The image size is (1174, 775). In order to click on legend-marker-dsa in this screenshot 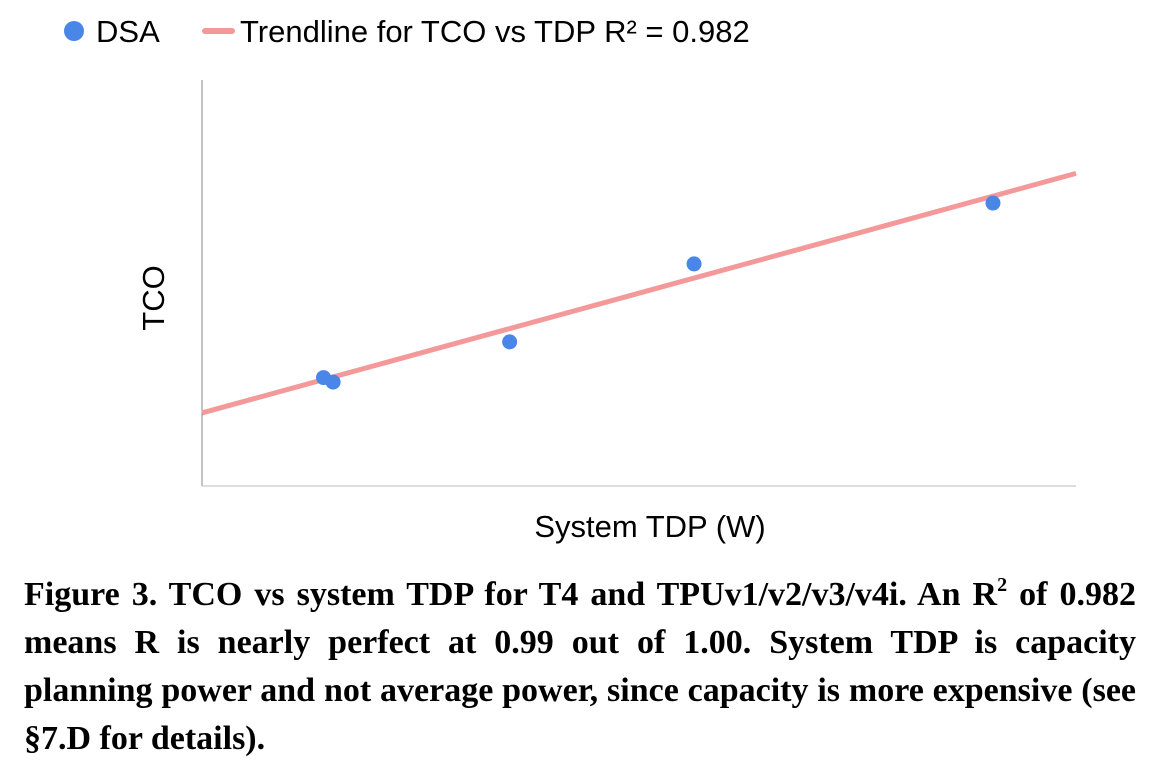, I will do `click(74, 31)`.